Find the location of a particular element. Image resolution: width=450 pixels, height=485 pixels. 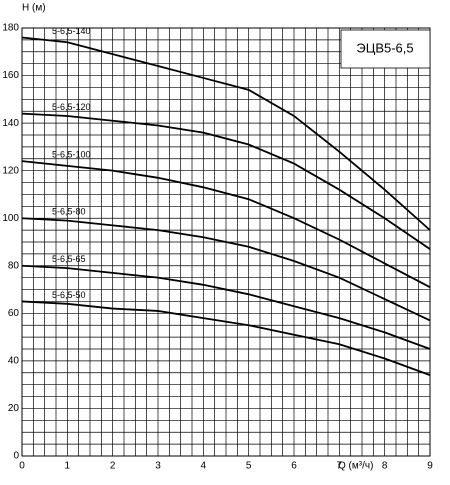

title-box is located at coordinates (385, 49).